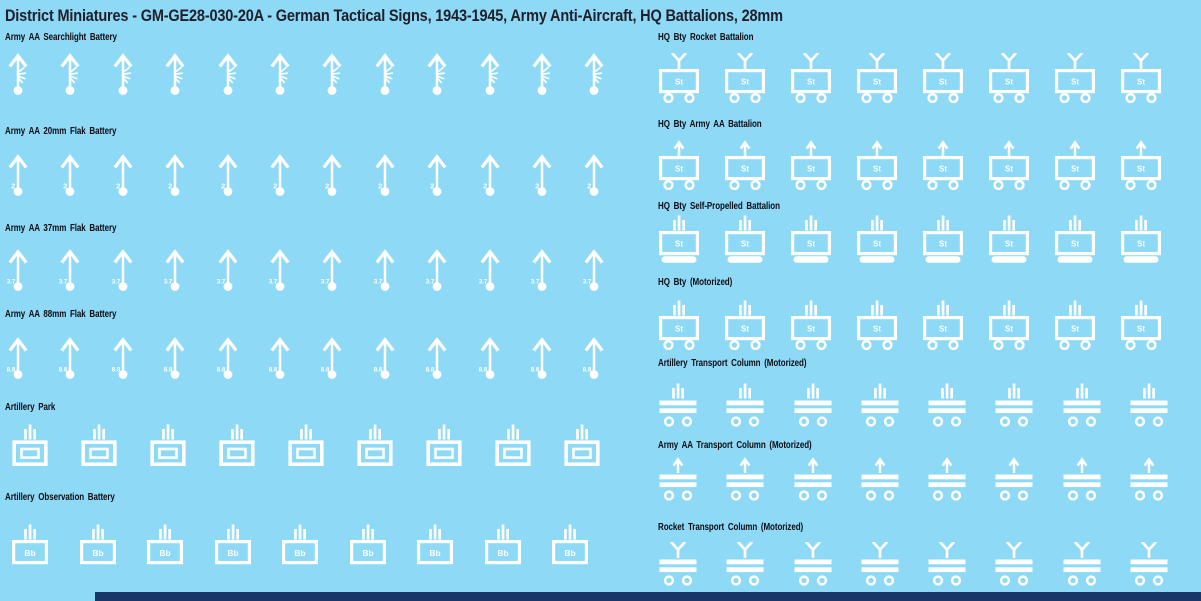 The image size is (1201, 601). I want to click on bottom-color-bar, so click(648, 596).